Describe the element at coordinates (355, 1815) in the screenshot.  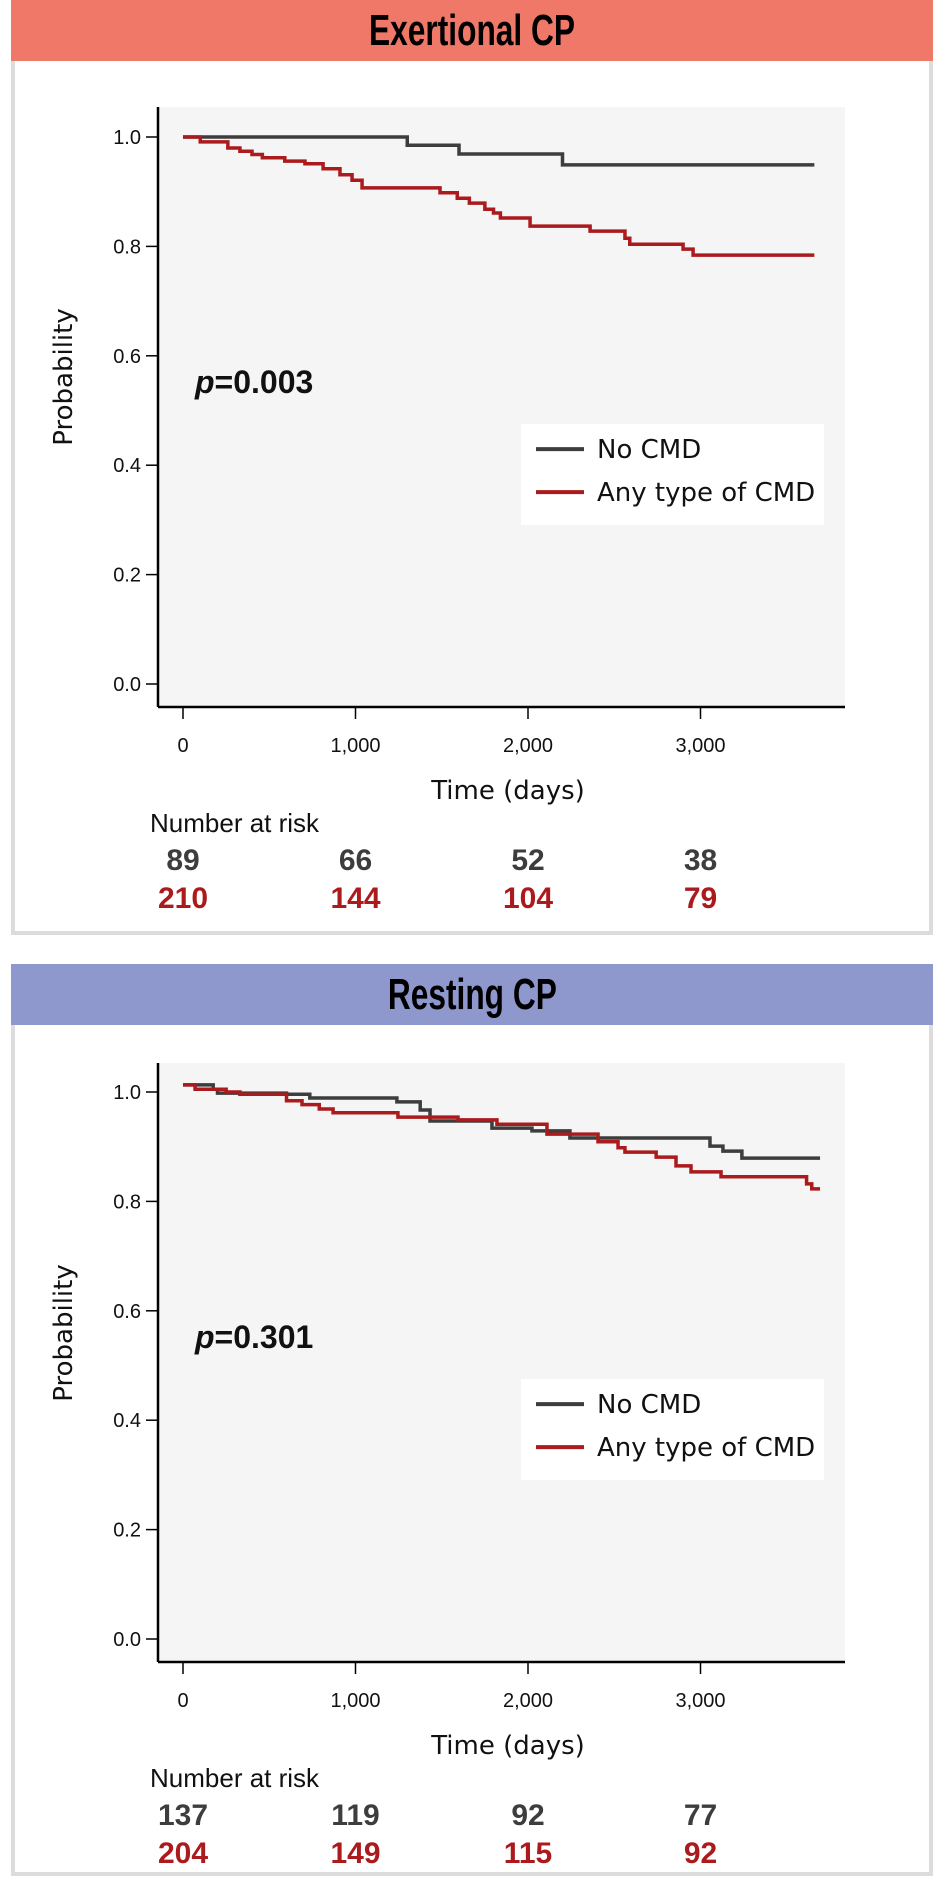
I see `risk-value-no-cmd: 119` at that location.